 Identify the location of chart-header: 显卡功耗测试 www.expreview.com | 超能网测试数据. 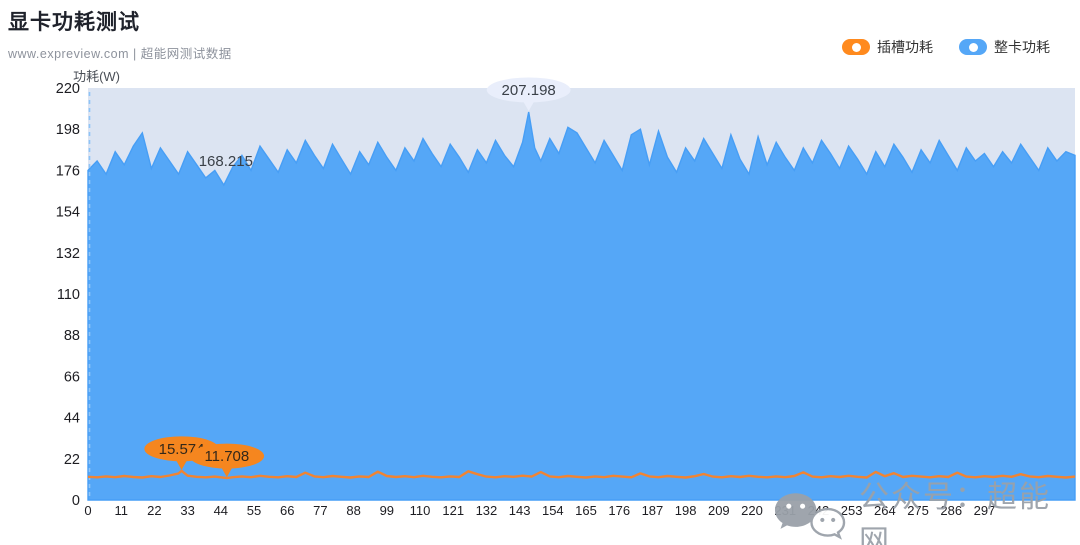
(120, 34).